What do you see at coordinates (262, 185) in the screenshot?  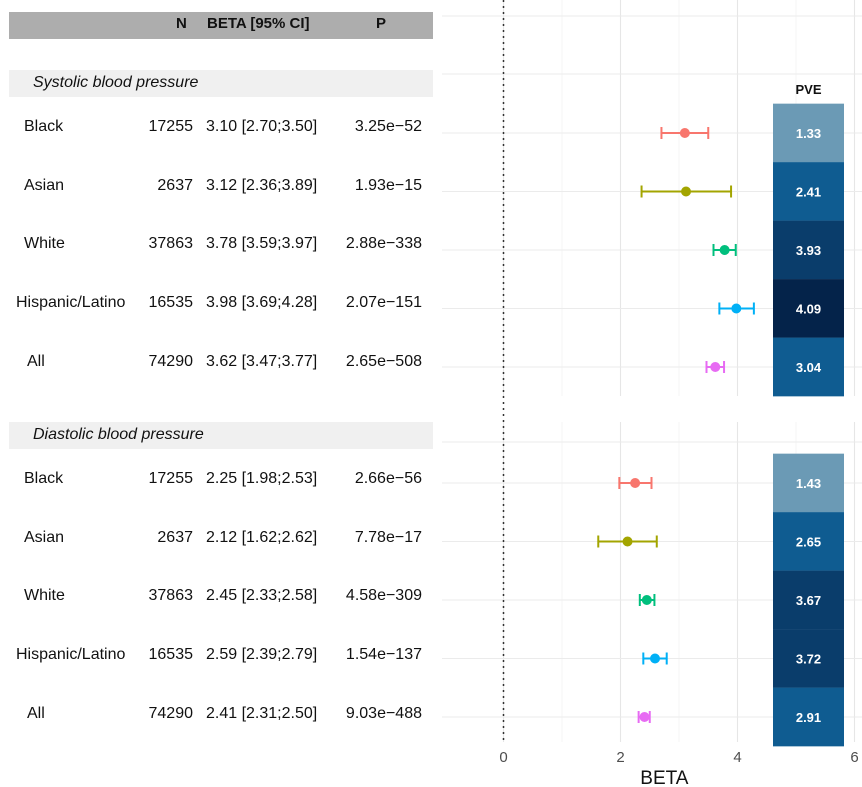 I see `row-beta-ci: 3.12 [2.36;3.89]` at bounding box center [262, 185].